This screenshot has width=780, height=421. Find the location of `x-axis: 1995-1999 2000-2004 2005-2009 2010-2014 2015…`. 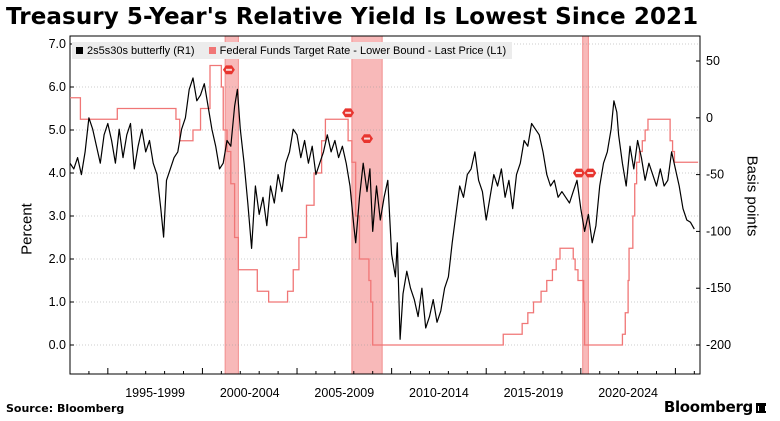

x-axis: 1995-1999 2000-2004 2005-2009 2010-2014 2015… is located at coordinates (391, 384).